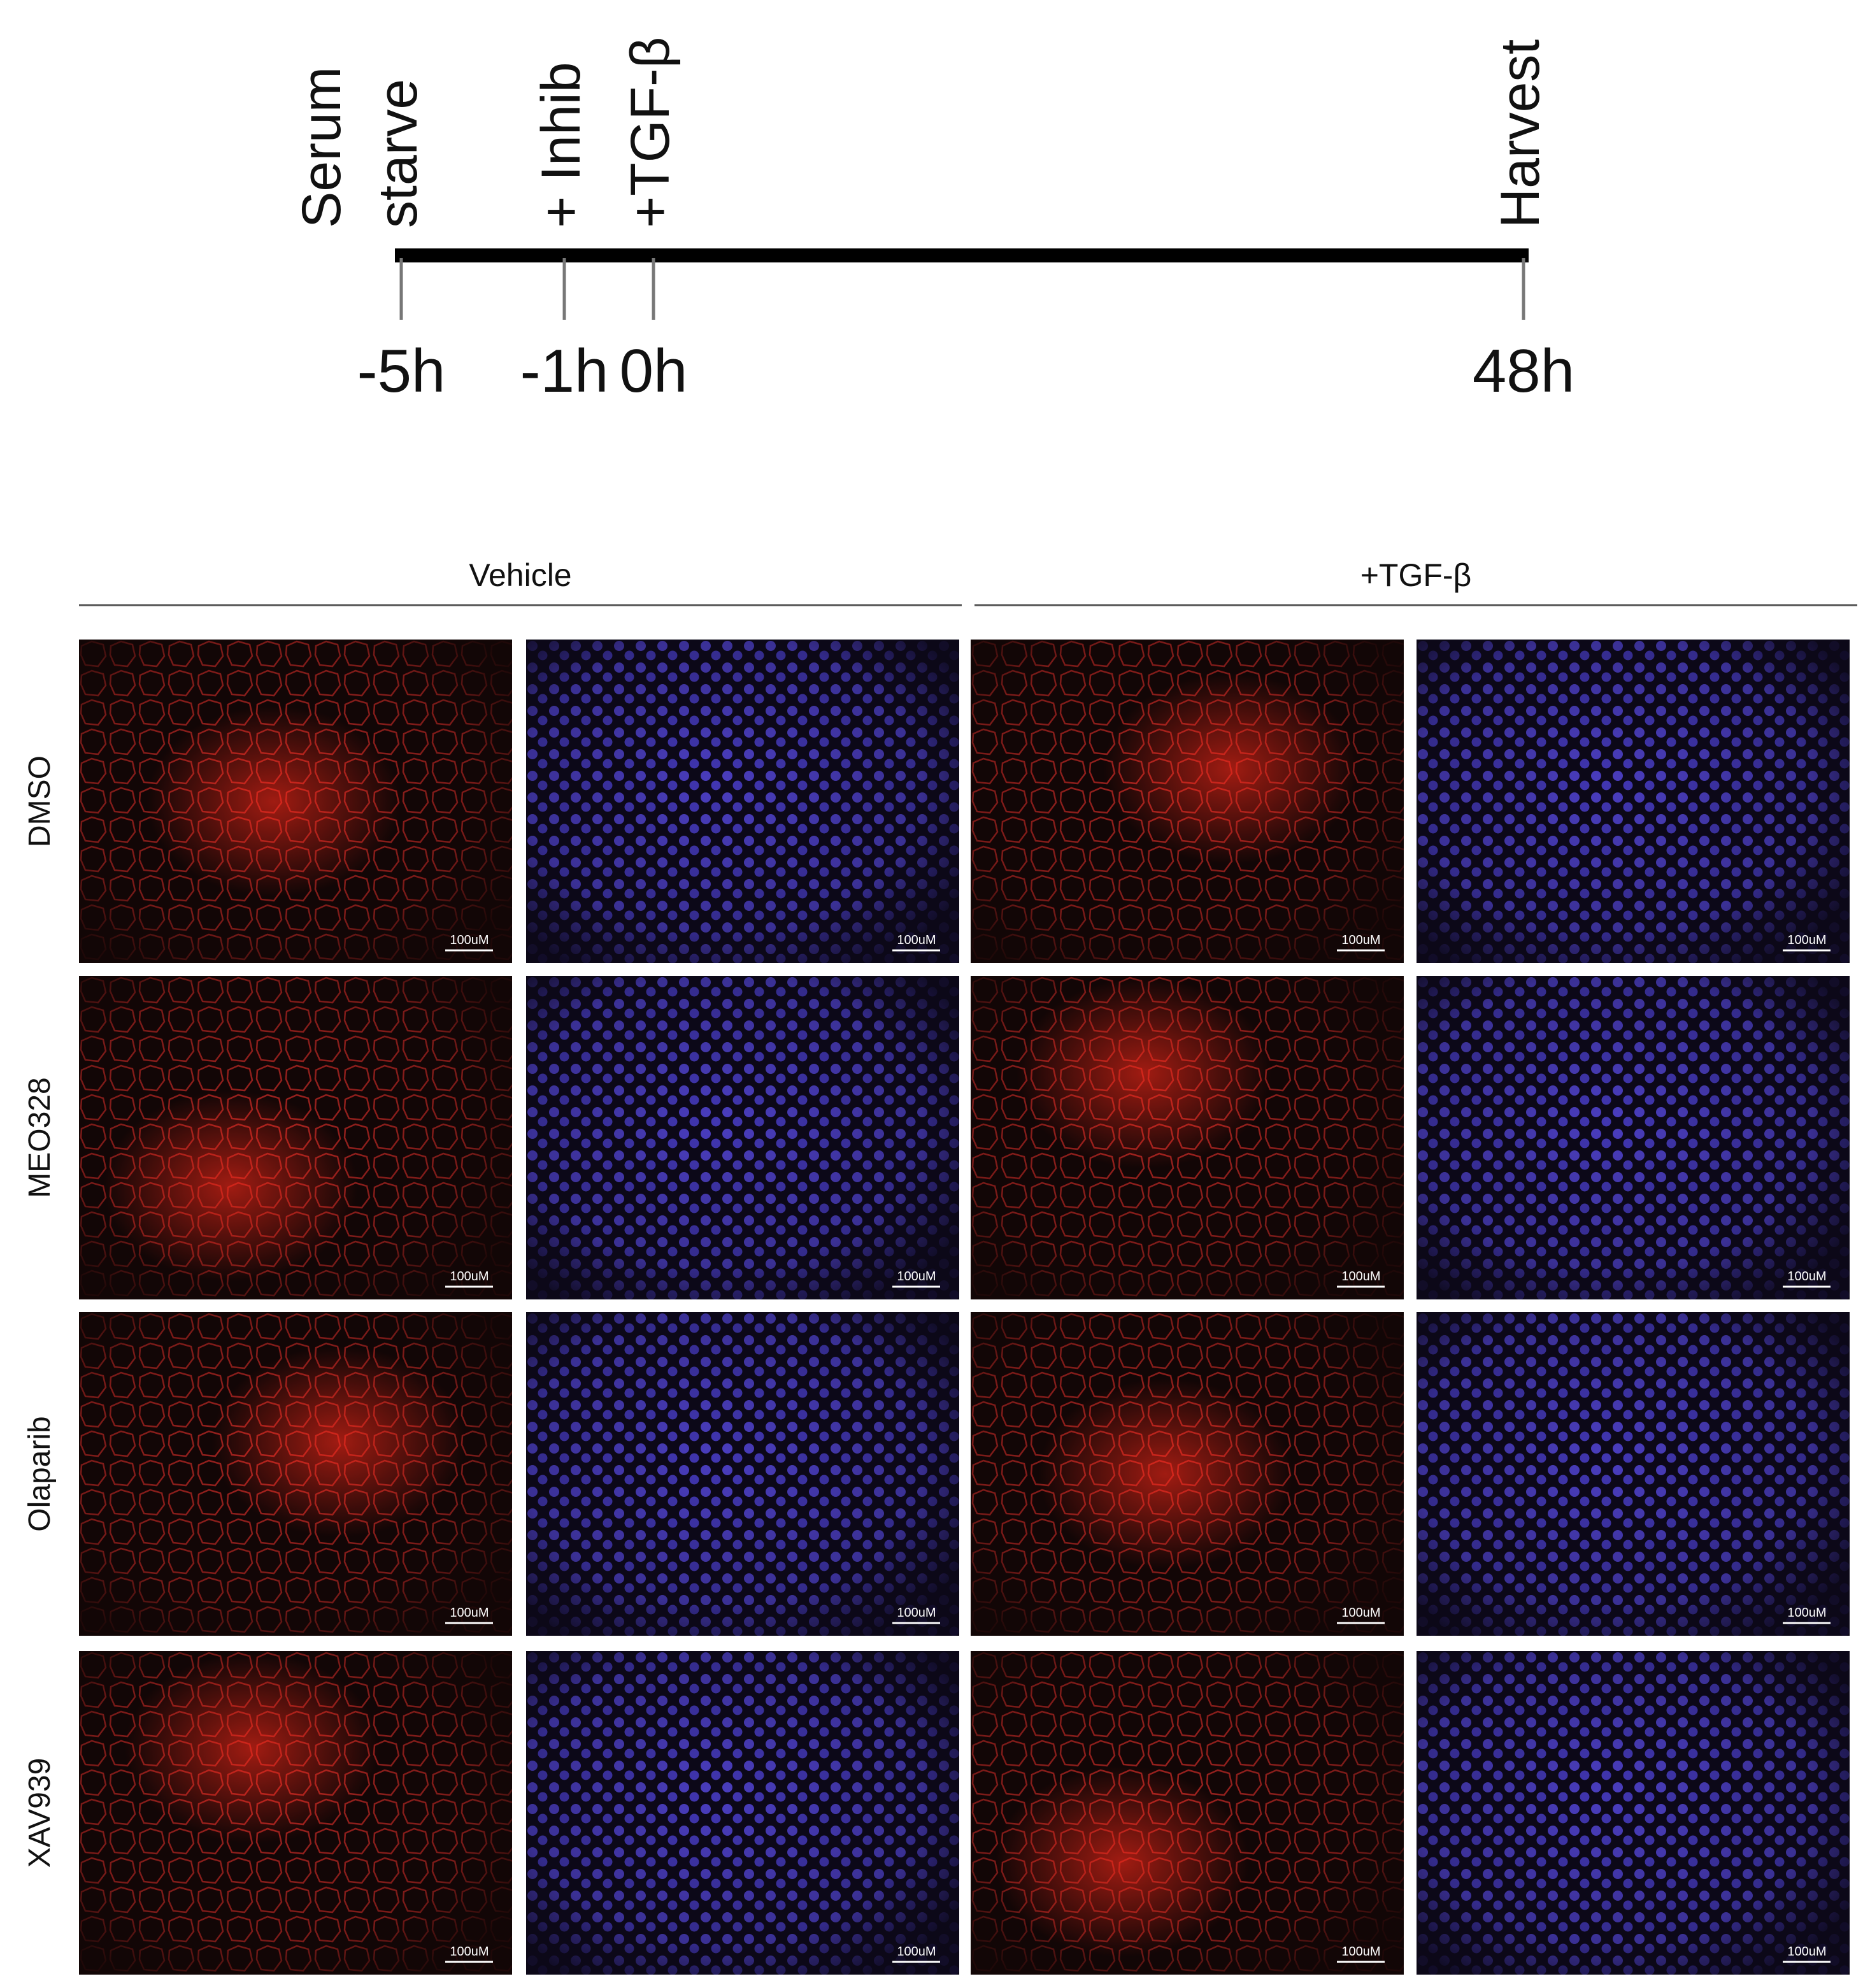 This screenshot has height=1988, width=1863. What do you see at coordinates (962, 255) in the screenshot?
I see `timeline-bar` at bounding box center [962, 255].